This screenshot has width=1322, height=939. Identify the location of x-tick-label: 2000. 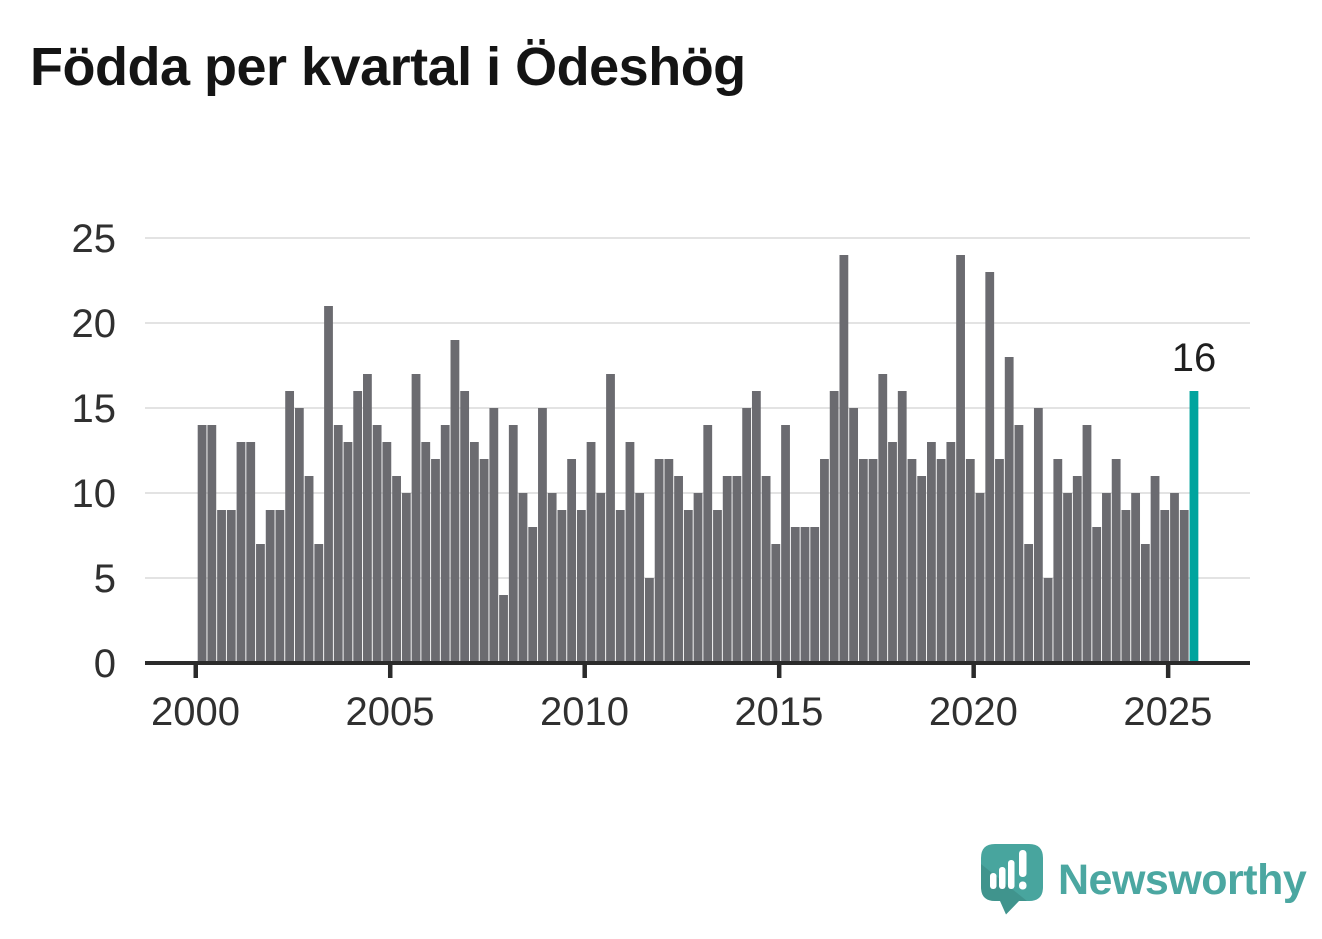
(195, 712).